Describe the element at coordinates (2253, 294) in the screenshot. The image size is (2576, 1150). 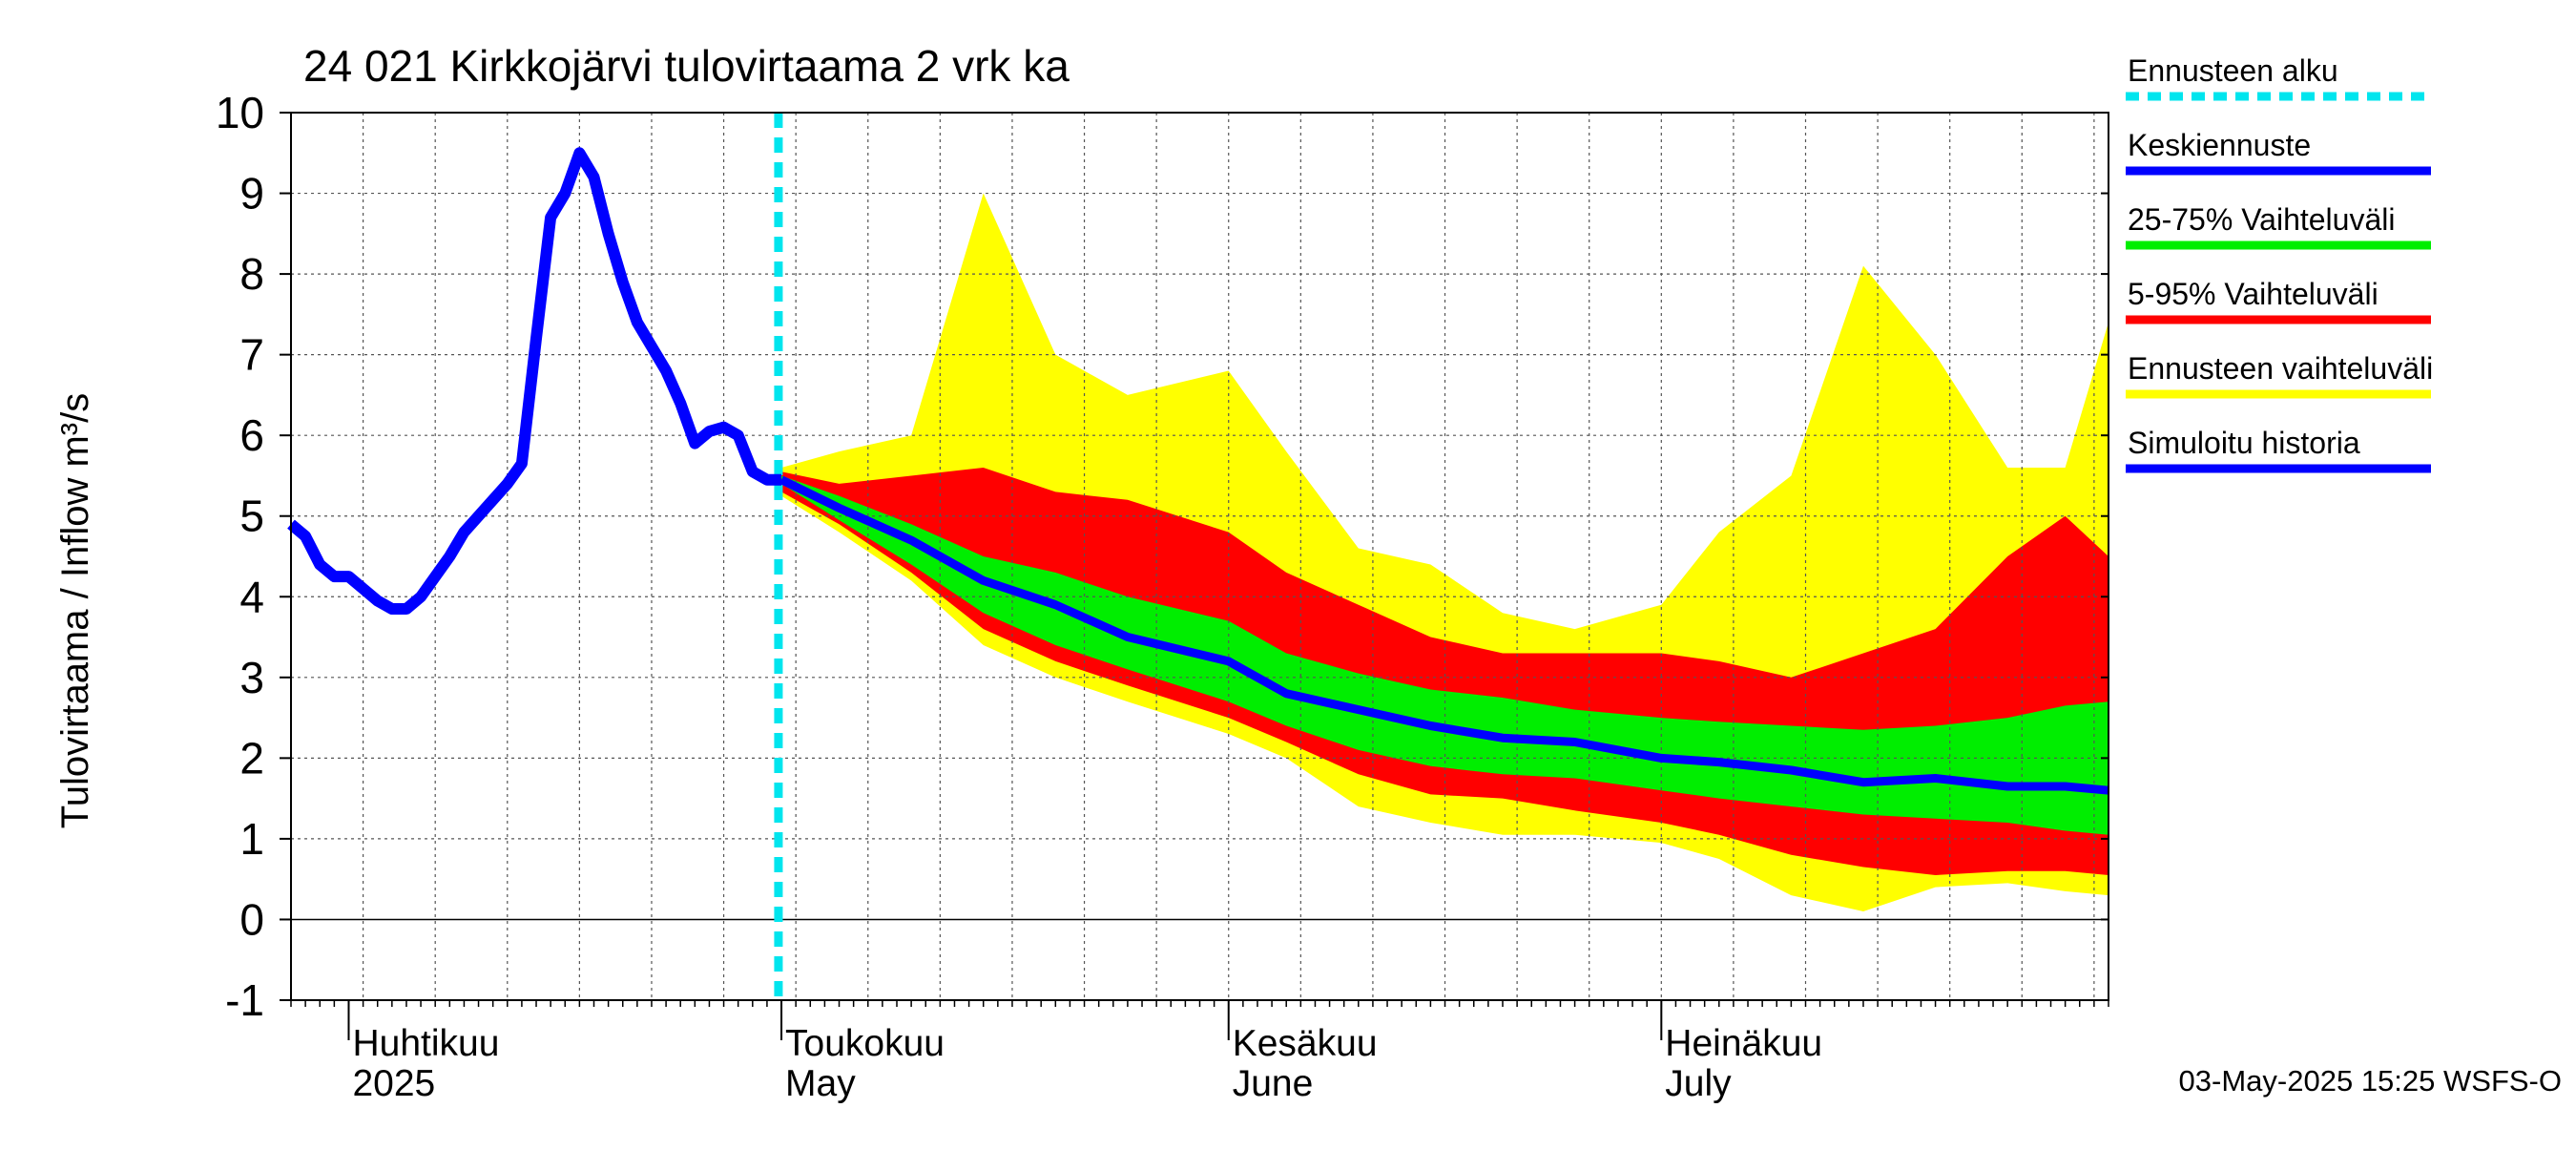
I see `legend-label: 5-95% Vaihteluväli` at that location.